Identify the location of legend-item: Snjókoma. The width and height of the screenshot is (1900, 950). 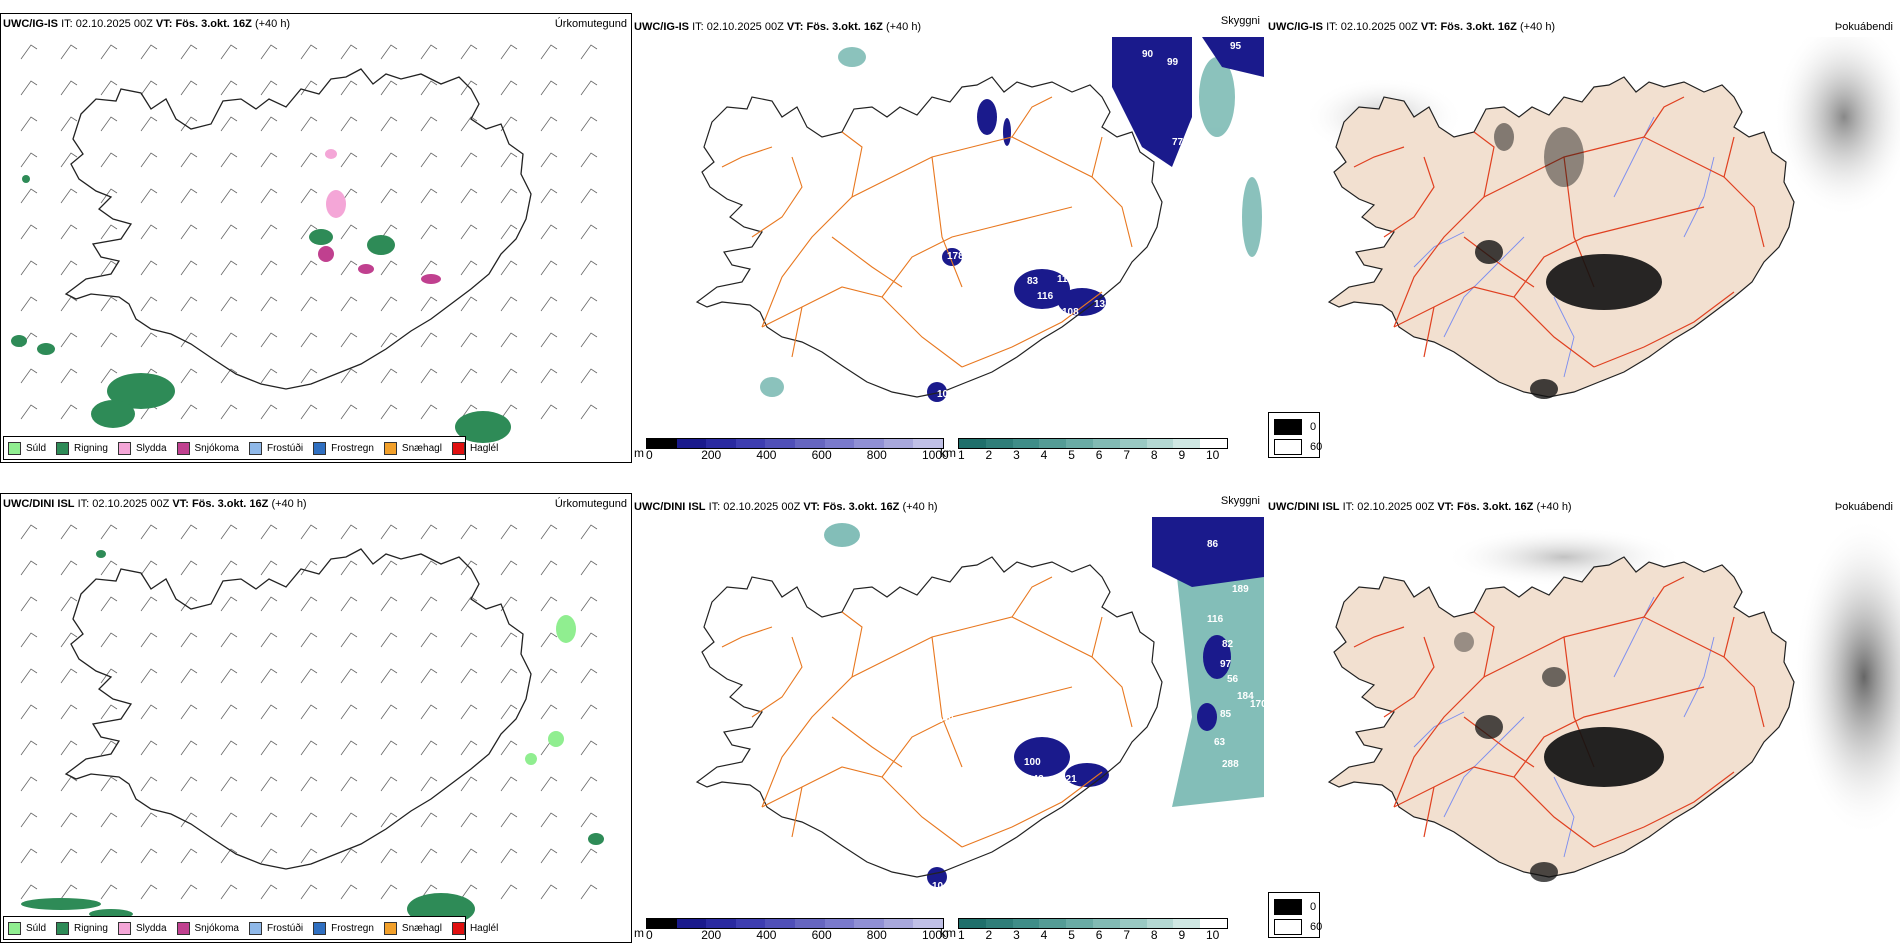
(207, 928).